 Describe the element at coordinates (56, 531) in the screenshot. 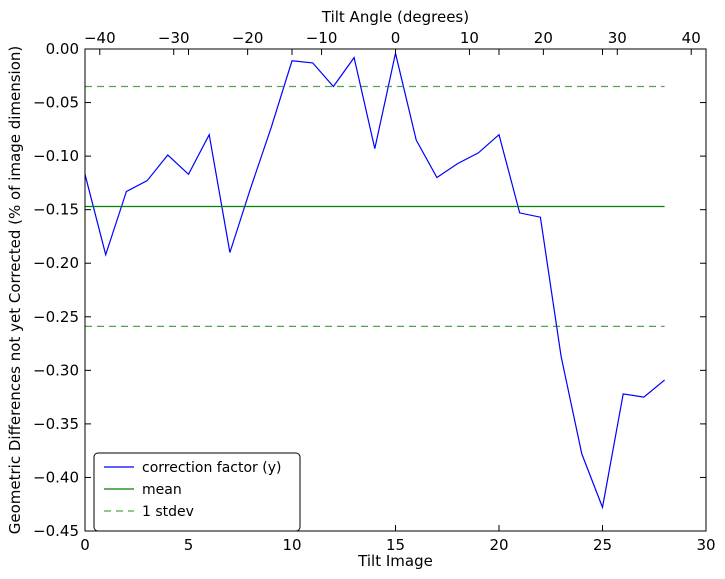

I see `y-tick-label: −0.45` at that location.